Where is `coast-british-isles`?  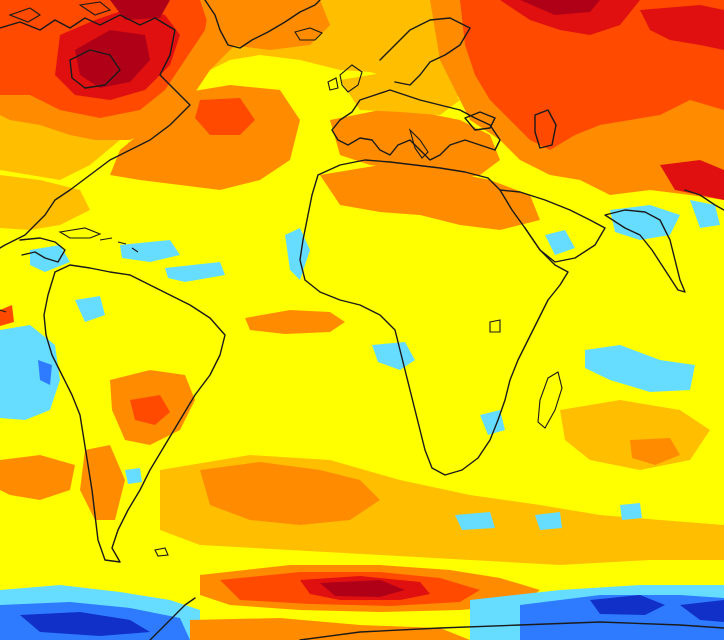 coast-british-isles is located at coordinates (351, 78).